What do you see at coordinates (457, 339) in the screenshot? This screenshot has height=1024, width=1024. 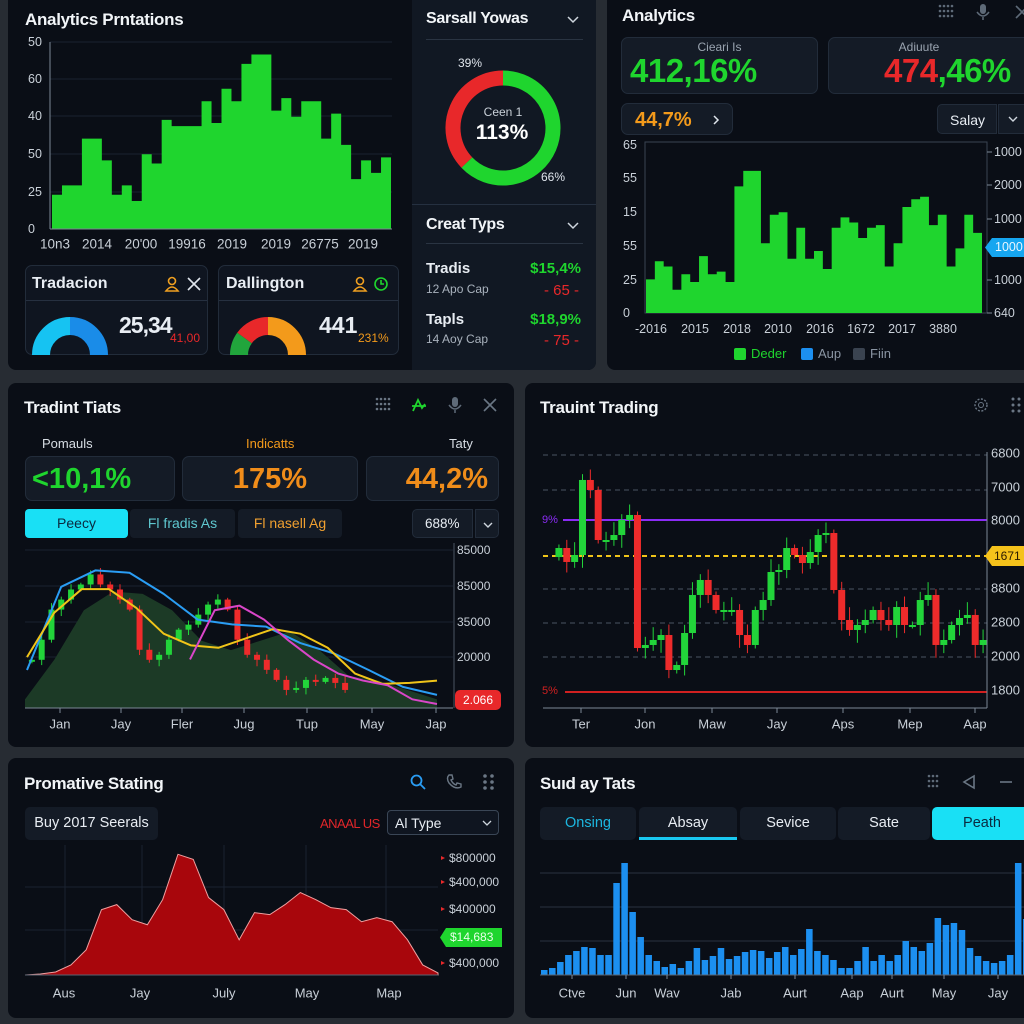 I see `row-sub: 14 Aoy Cap` at bounding box center [457, 339].